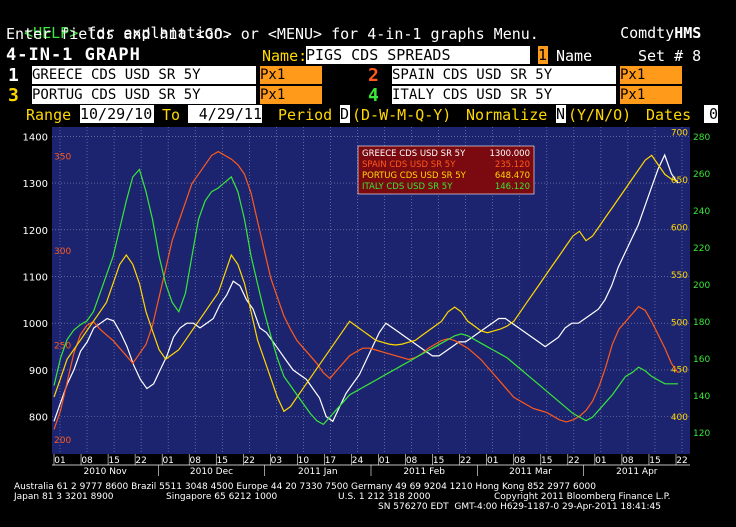  I want to click on normalize-options: (Y/N/O), so click(600, 115).